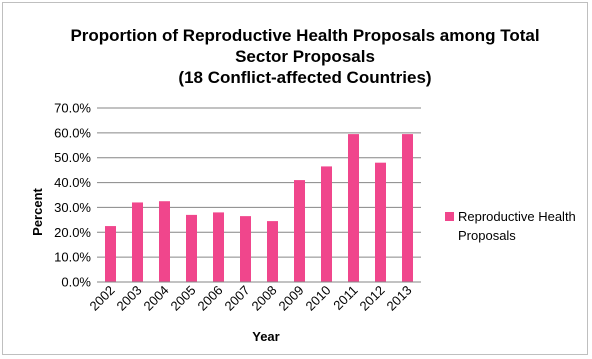 The height and width of the screenshot is (359, 592). I want to click on x-tick-label: 2005, so click(183, 298).